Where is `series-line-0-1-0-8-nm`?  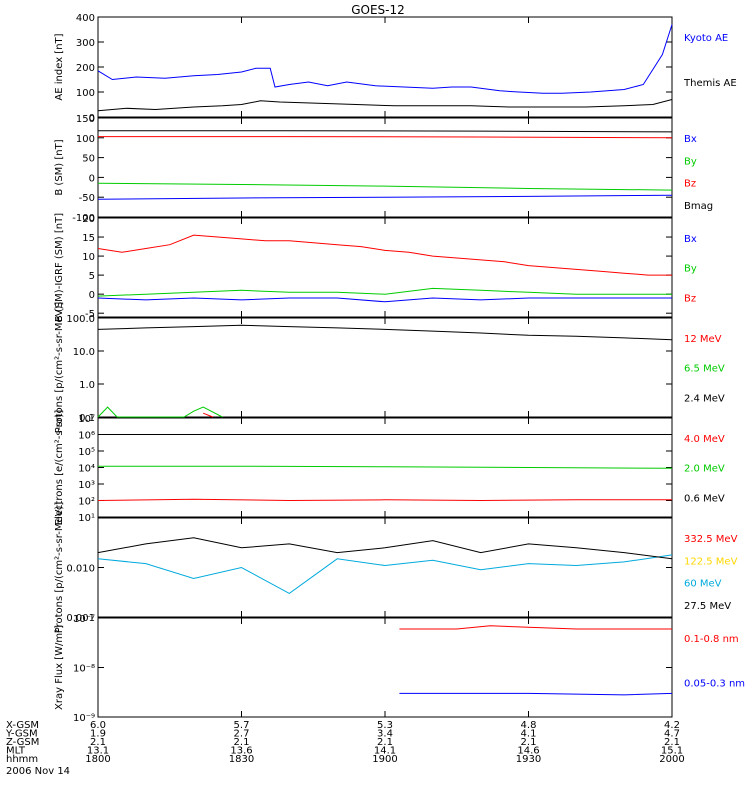
series-line-0-1-0-8-nm is located at coordinates (535, 627).